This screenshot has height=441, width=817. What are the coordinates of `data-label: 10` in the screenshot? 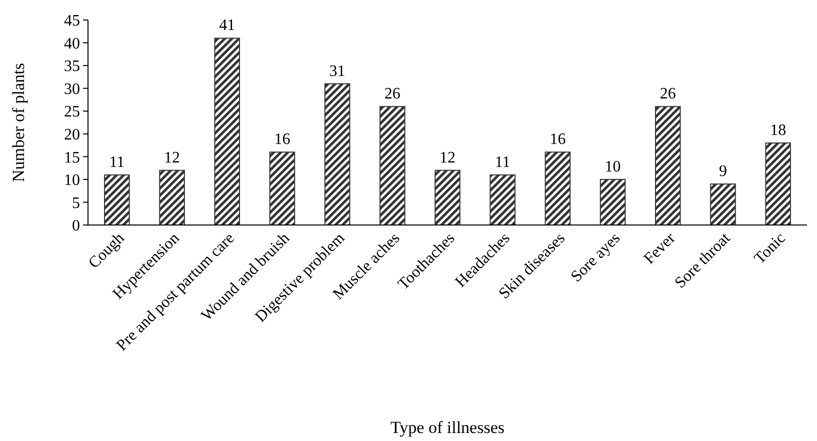 It's located at (612, 167).